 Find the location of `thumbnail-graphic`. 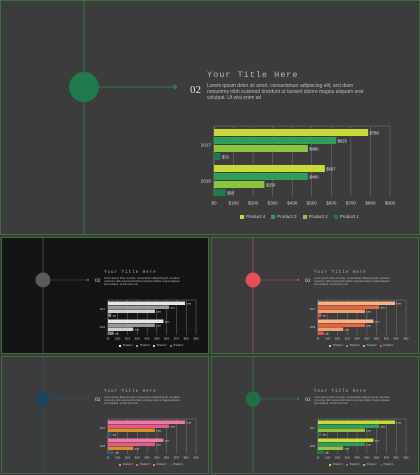

thumbnail-graphic is located at coordinates (315, 295).